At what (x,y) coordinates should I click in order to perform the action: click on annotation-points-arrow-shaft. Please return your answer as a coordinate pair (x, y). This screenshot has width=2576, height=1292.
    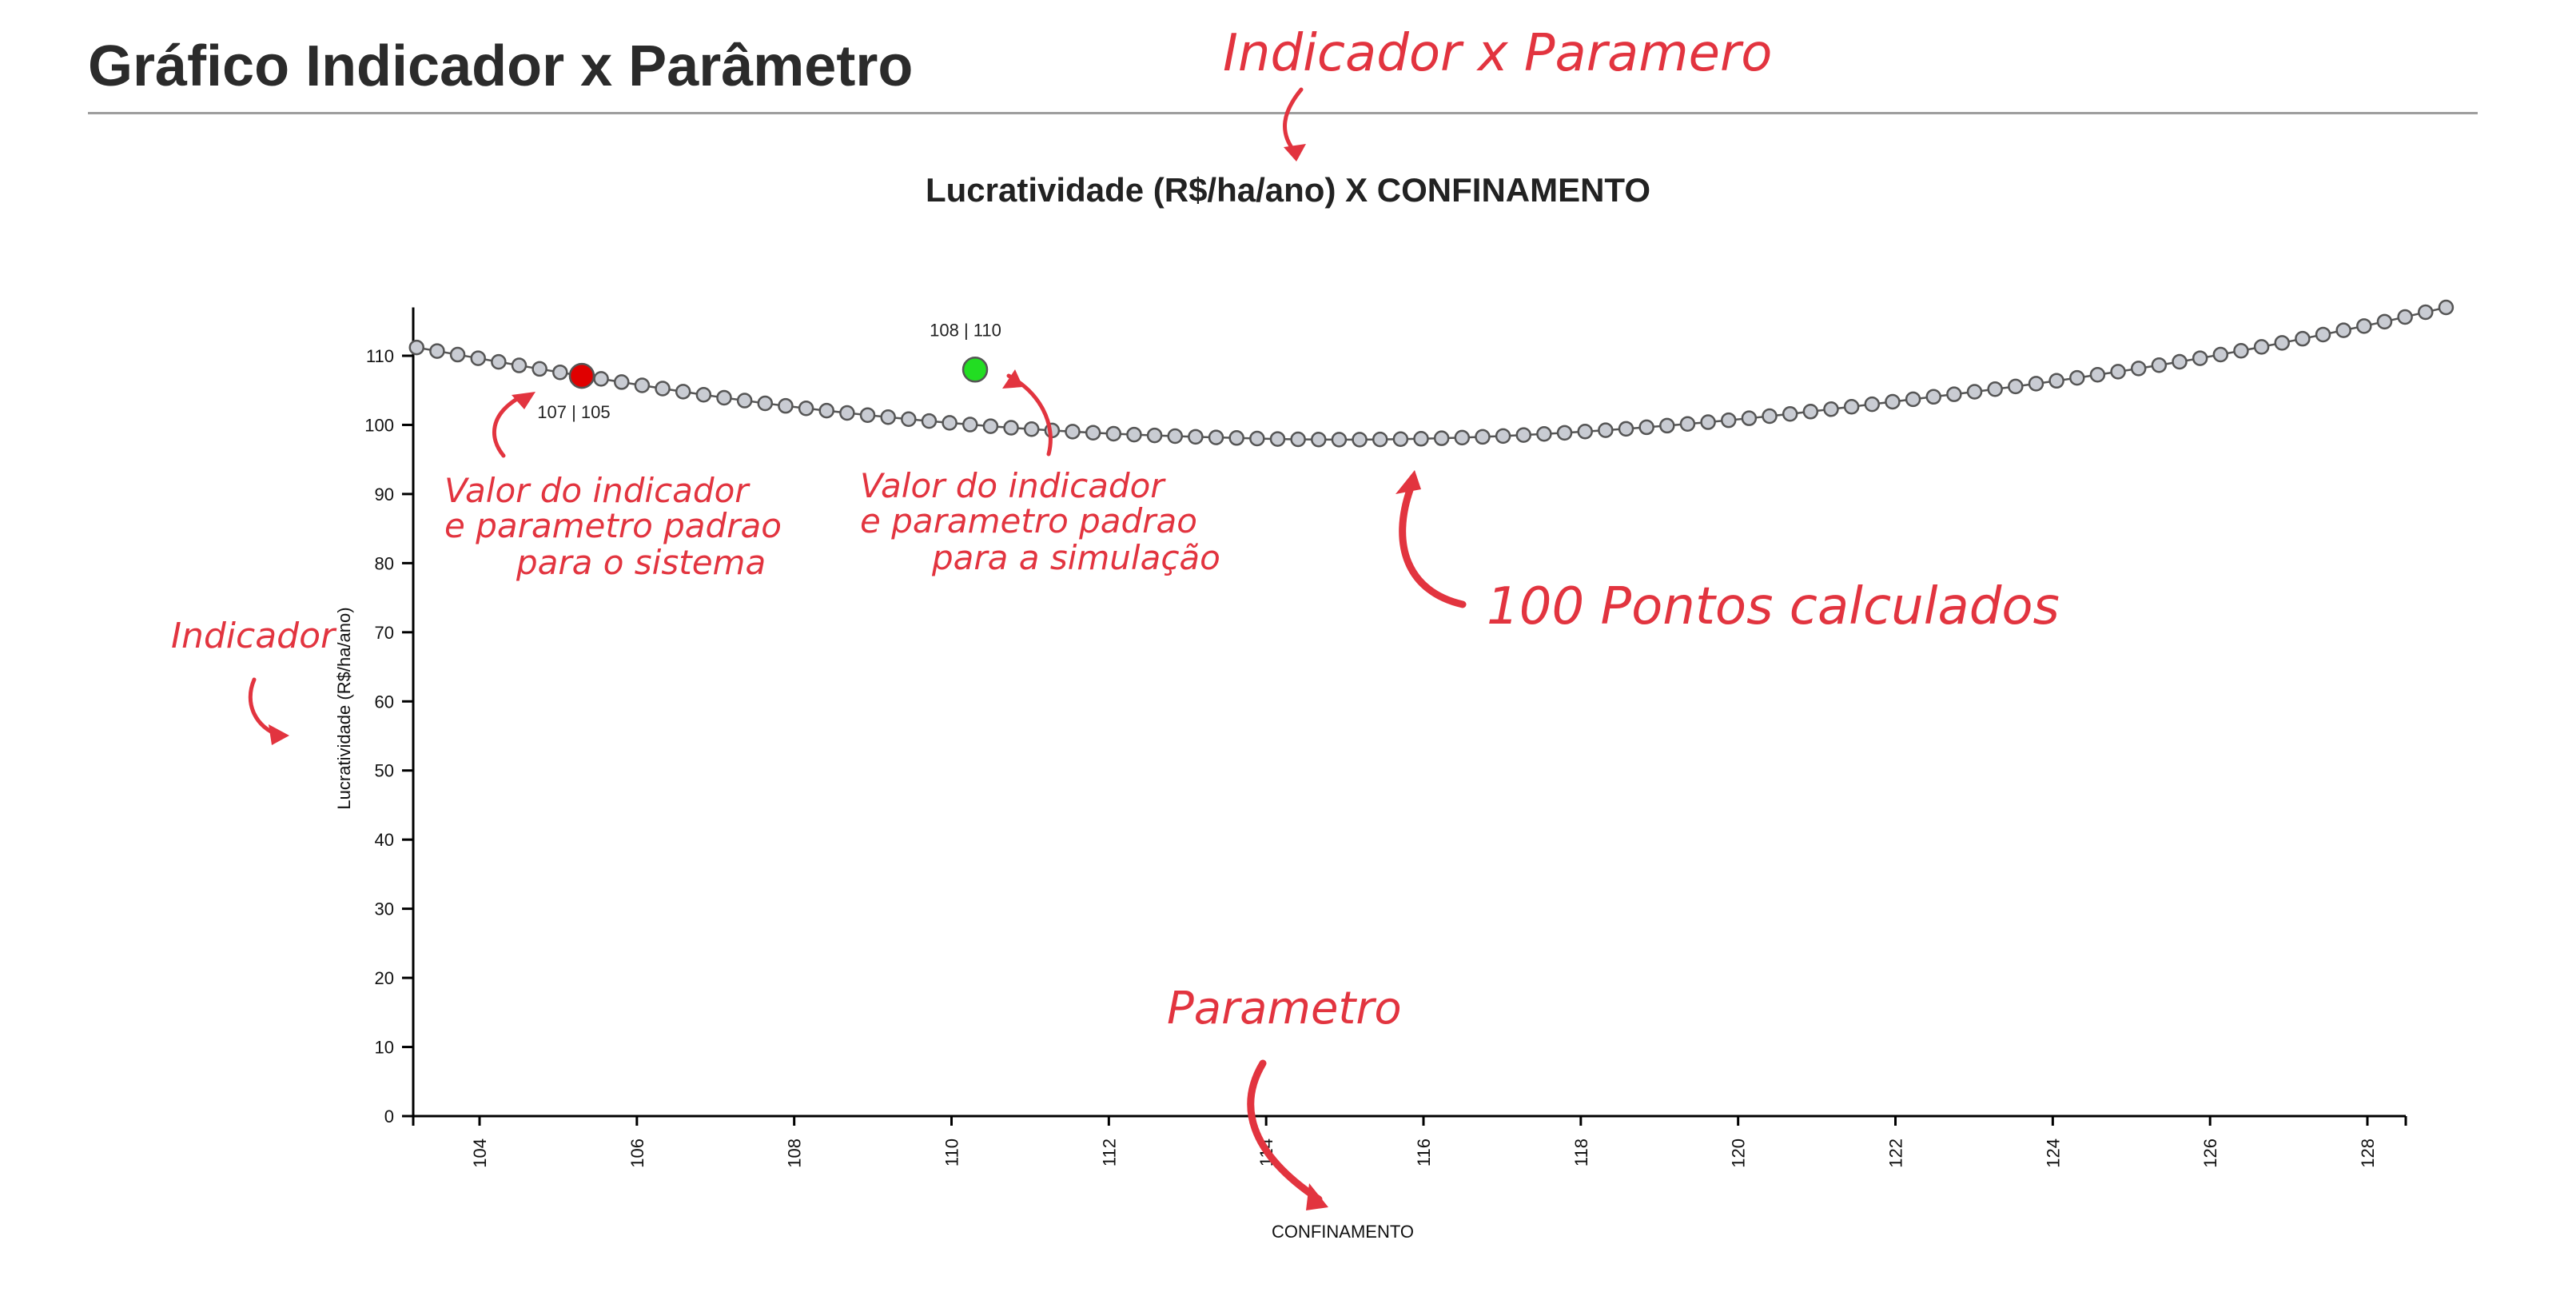
    Looking at the image, I should click on (1433, 546).